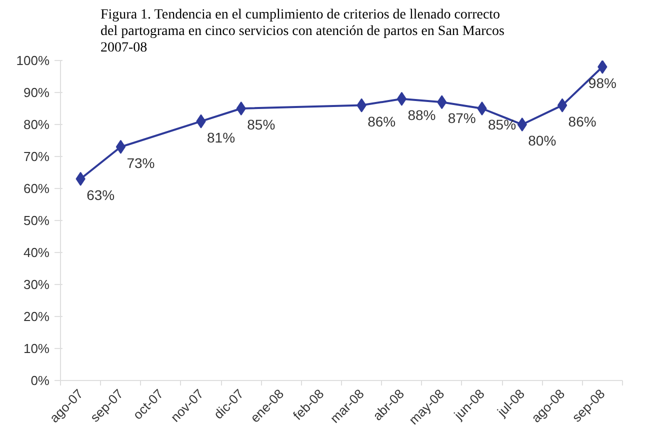 The height and width of the screenshot is (435, 667). What do you see at coordinates (602, 82) in the screenshot?
I see `data-label: 98%` at bounding box center [602, 82].